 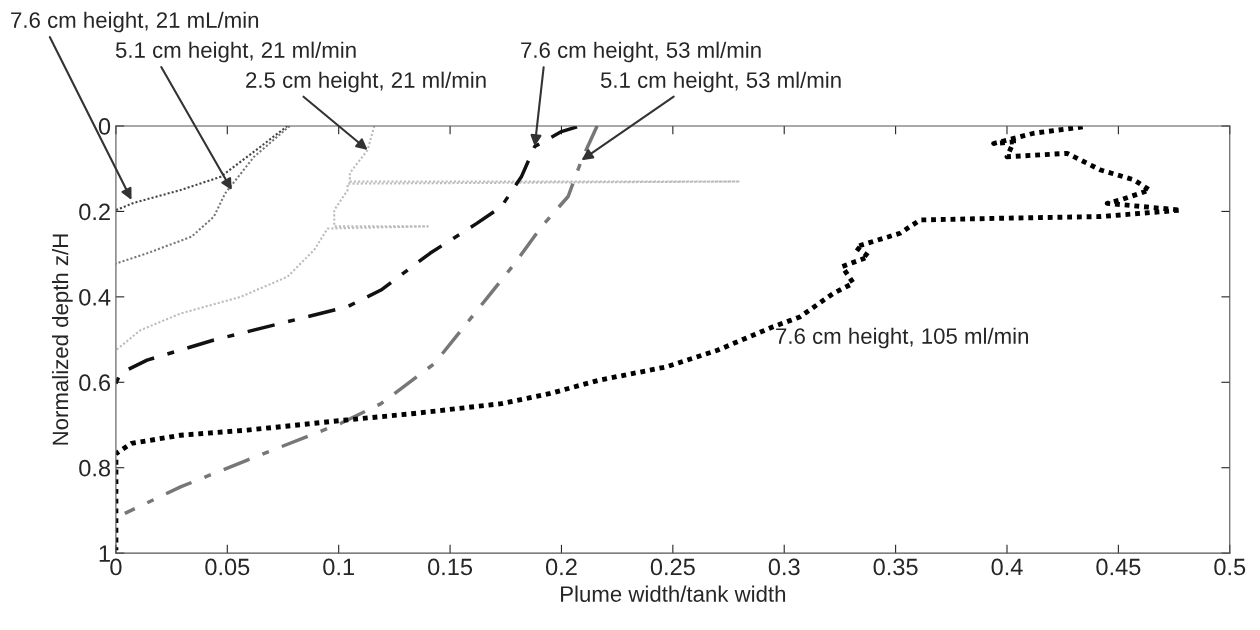 I want to click on x-tick-label: 0.45, so click(x=1118, y=567).